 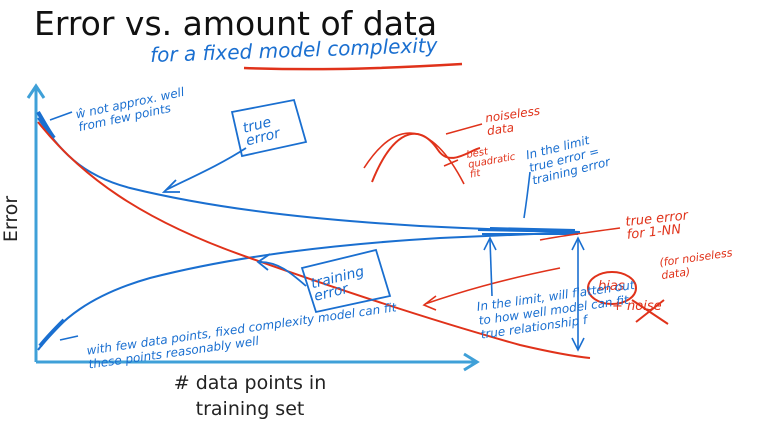 I want to click on training-error-arrow, so click(x=283, y=274).